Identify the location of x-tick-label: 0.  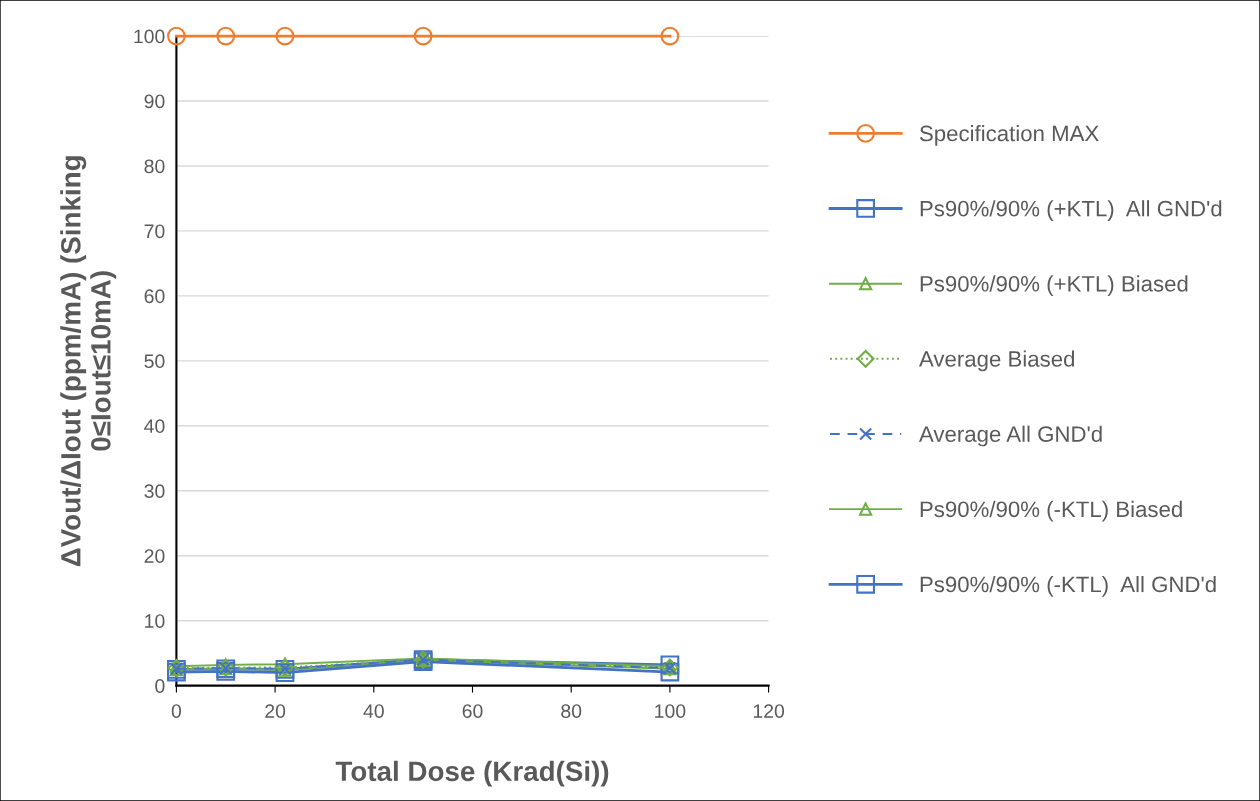
(176, 711).